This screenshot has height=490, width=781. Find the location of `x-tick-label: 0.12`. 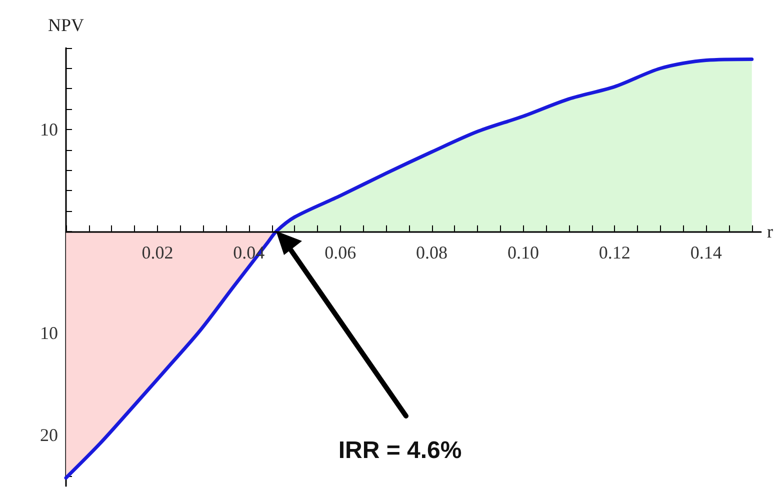

x-tick-label: 0.12 is located at coordinates (614, 252).